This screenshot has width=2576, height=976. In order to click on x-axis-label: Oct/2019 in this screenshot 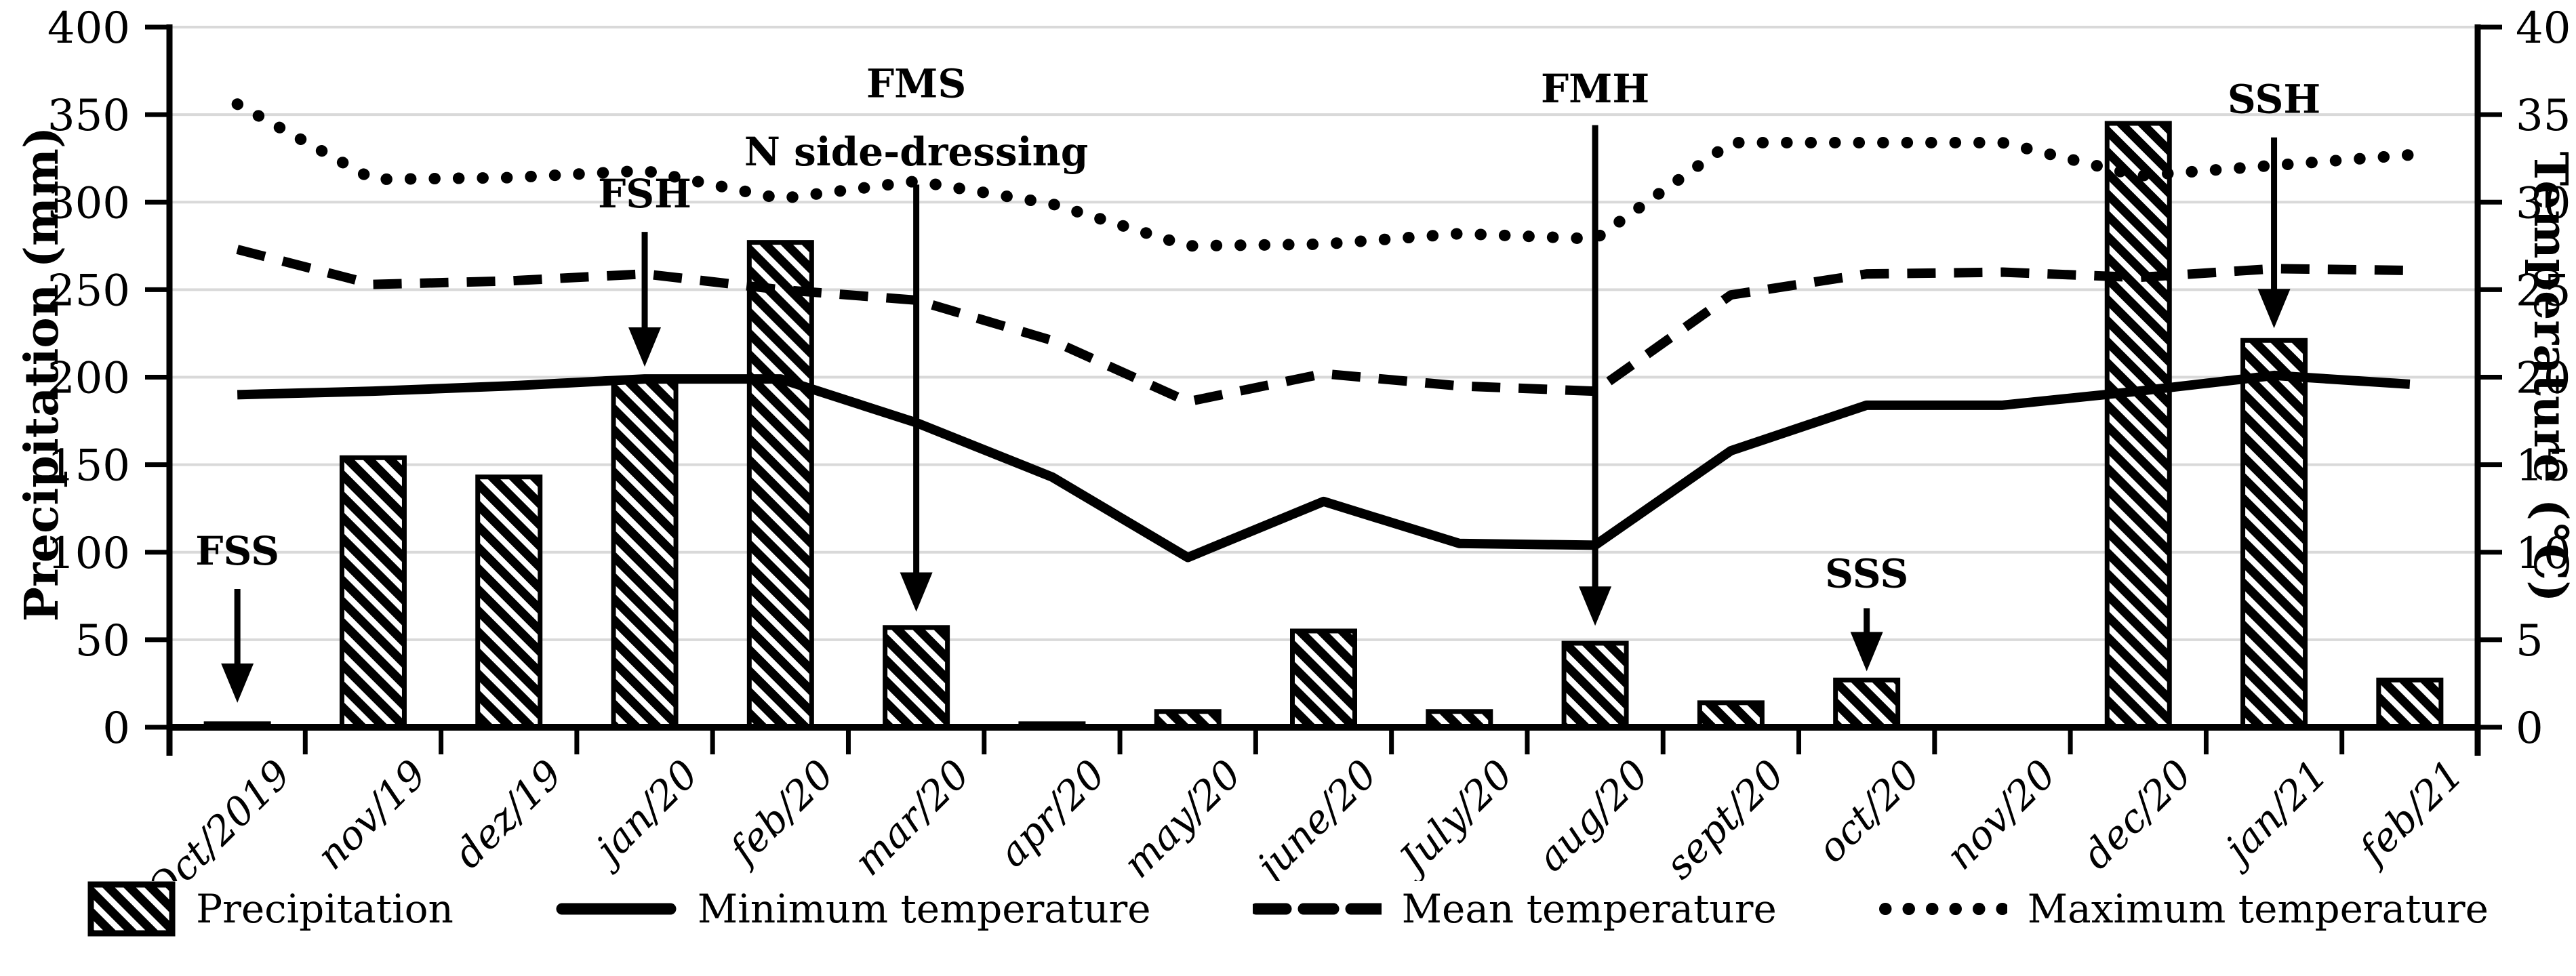, I will do `click(219, 816)`.